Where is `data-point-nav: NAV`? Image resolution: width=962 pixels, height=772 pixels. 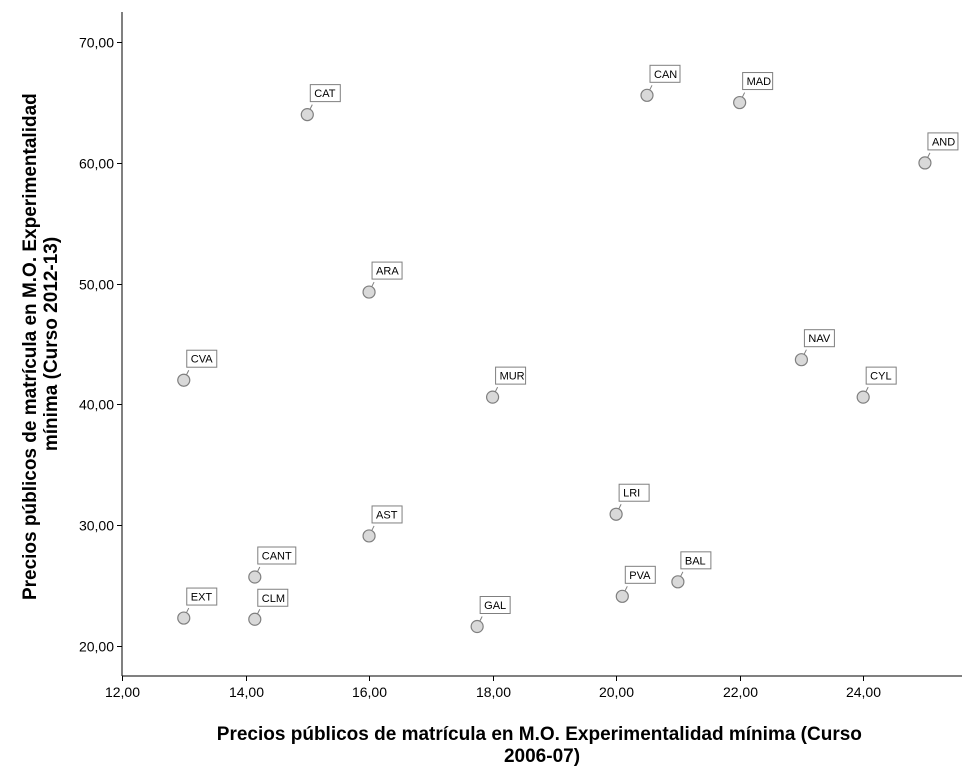
data-point-nav: NAV is located at coordinates (814, 348).